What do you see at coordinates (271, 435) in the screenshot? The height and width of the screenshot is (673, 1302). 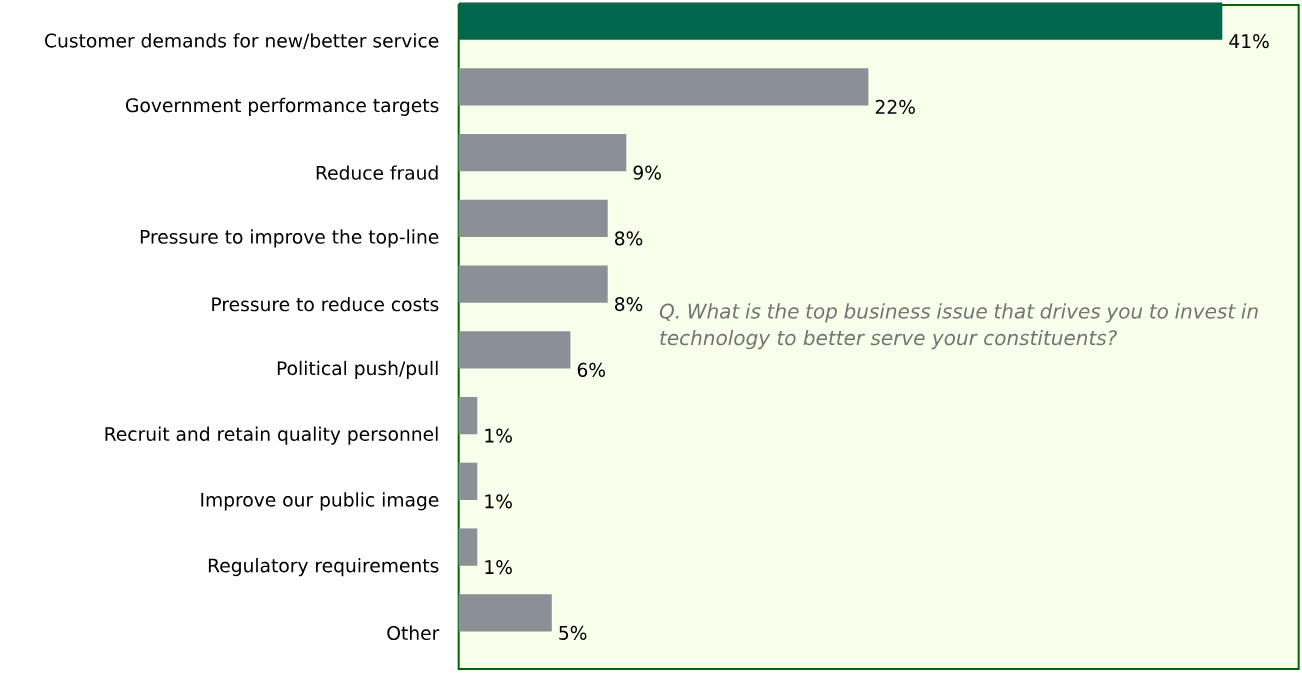 I see `y-tick-label: Recruit and retain quality personnel` at bounding box center [271, 435].